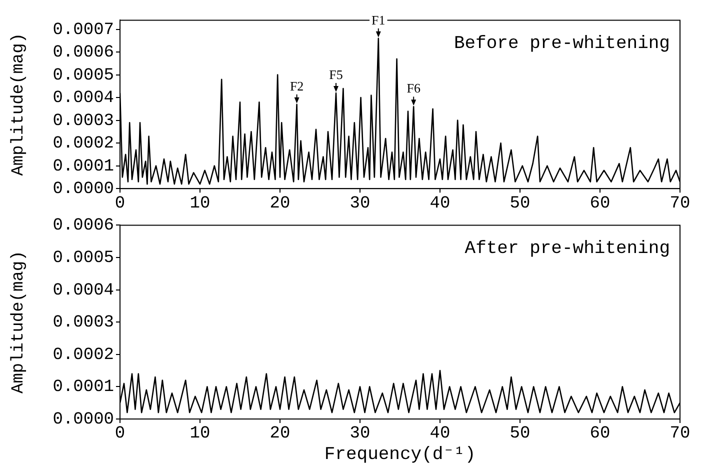 The height and width of the screenshot is (473, 717). Describe the element at coordinates (297, 86) in the screenshot. I see `annotation: F2` at that location.